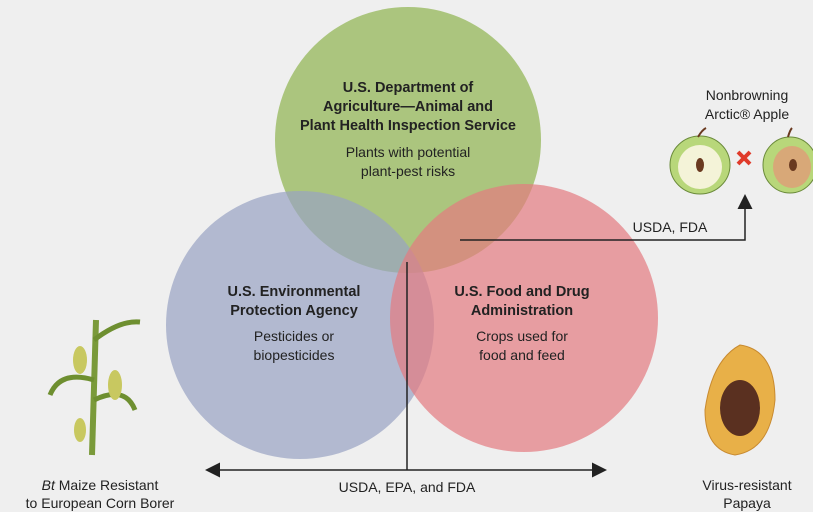 This screenshot has width=813, height=512. Describe the element at coordinates (408, 107) in the screenshot. I see `agency-name: Agriculture—Animal and` at that location.